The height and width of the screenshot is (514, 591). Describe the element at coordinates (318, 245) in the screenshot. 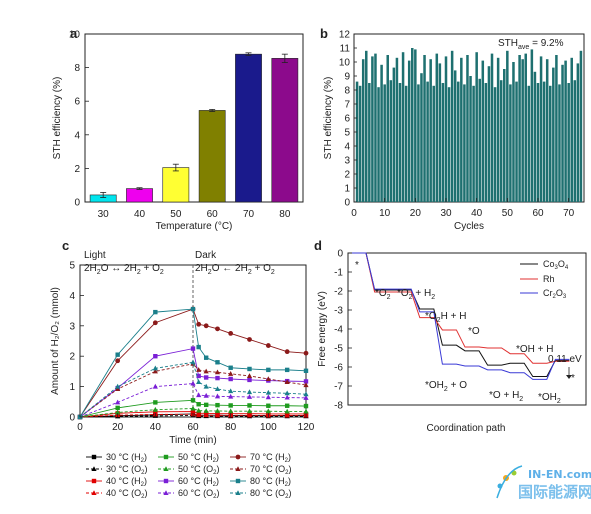

I see `panel-d-label: d` at that location.